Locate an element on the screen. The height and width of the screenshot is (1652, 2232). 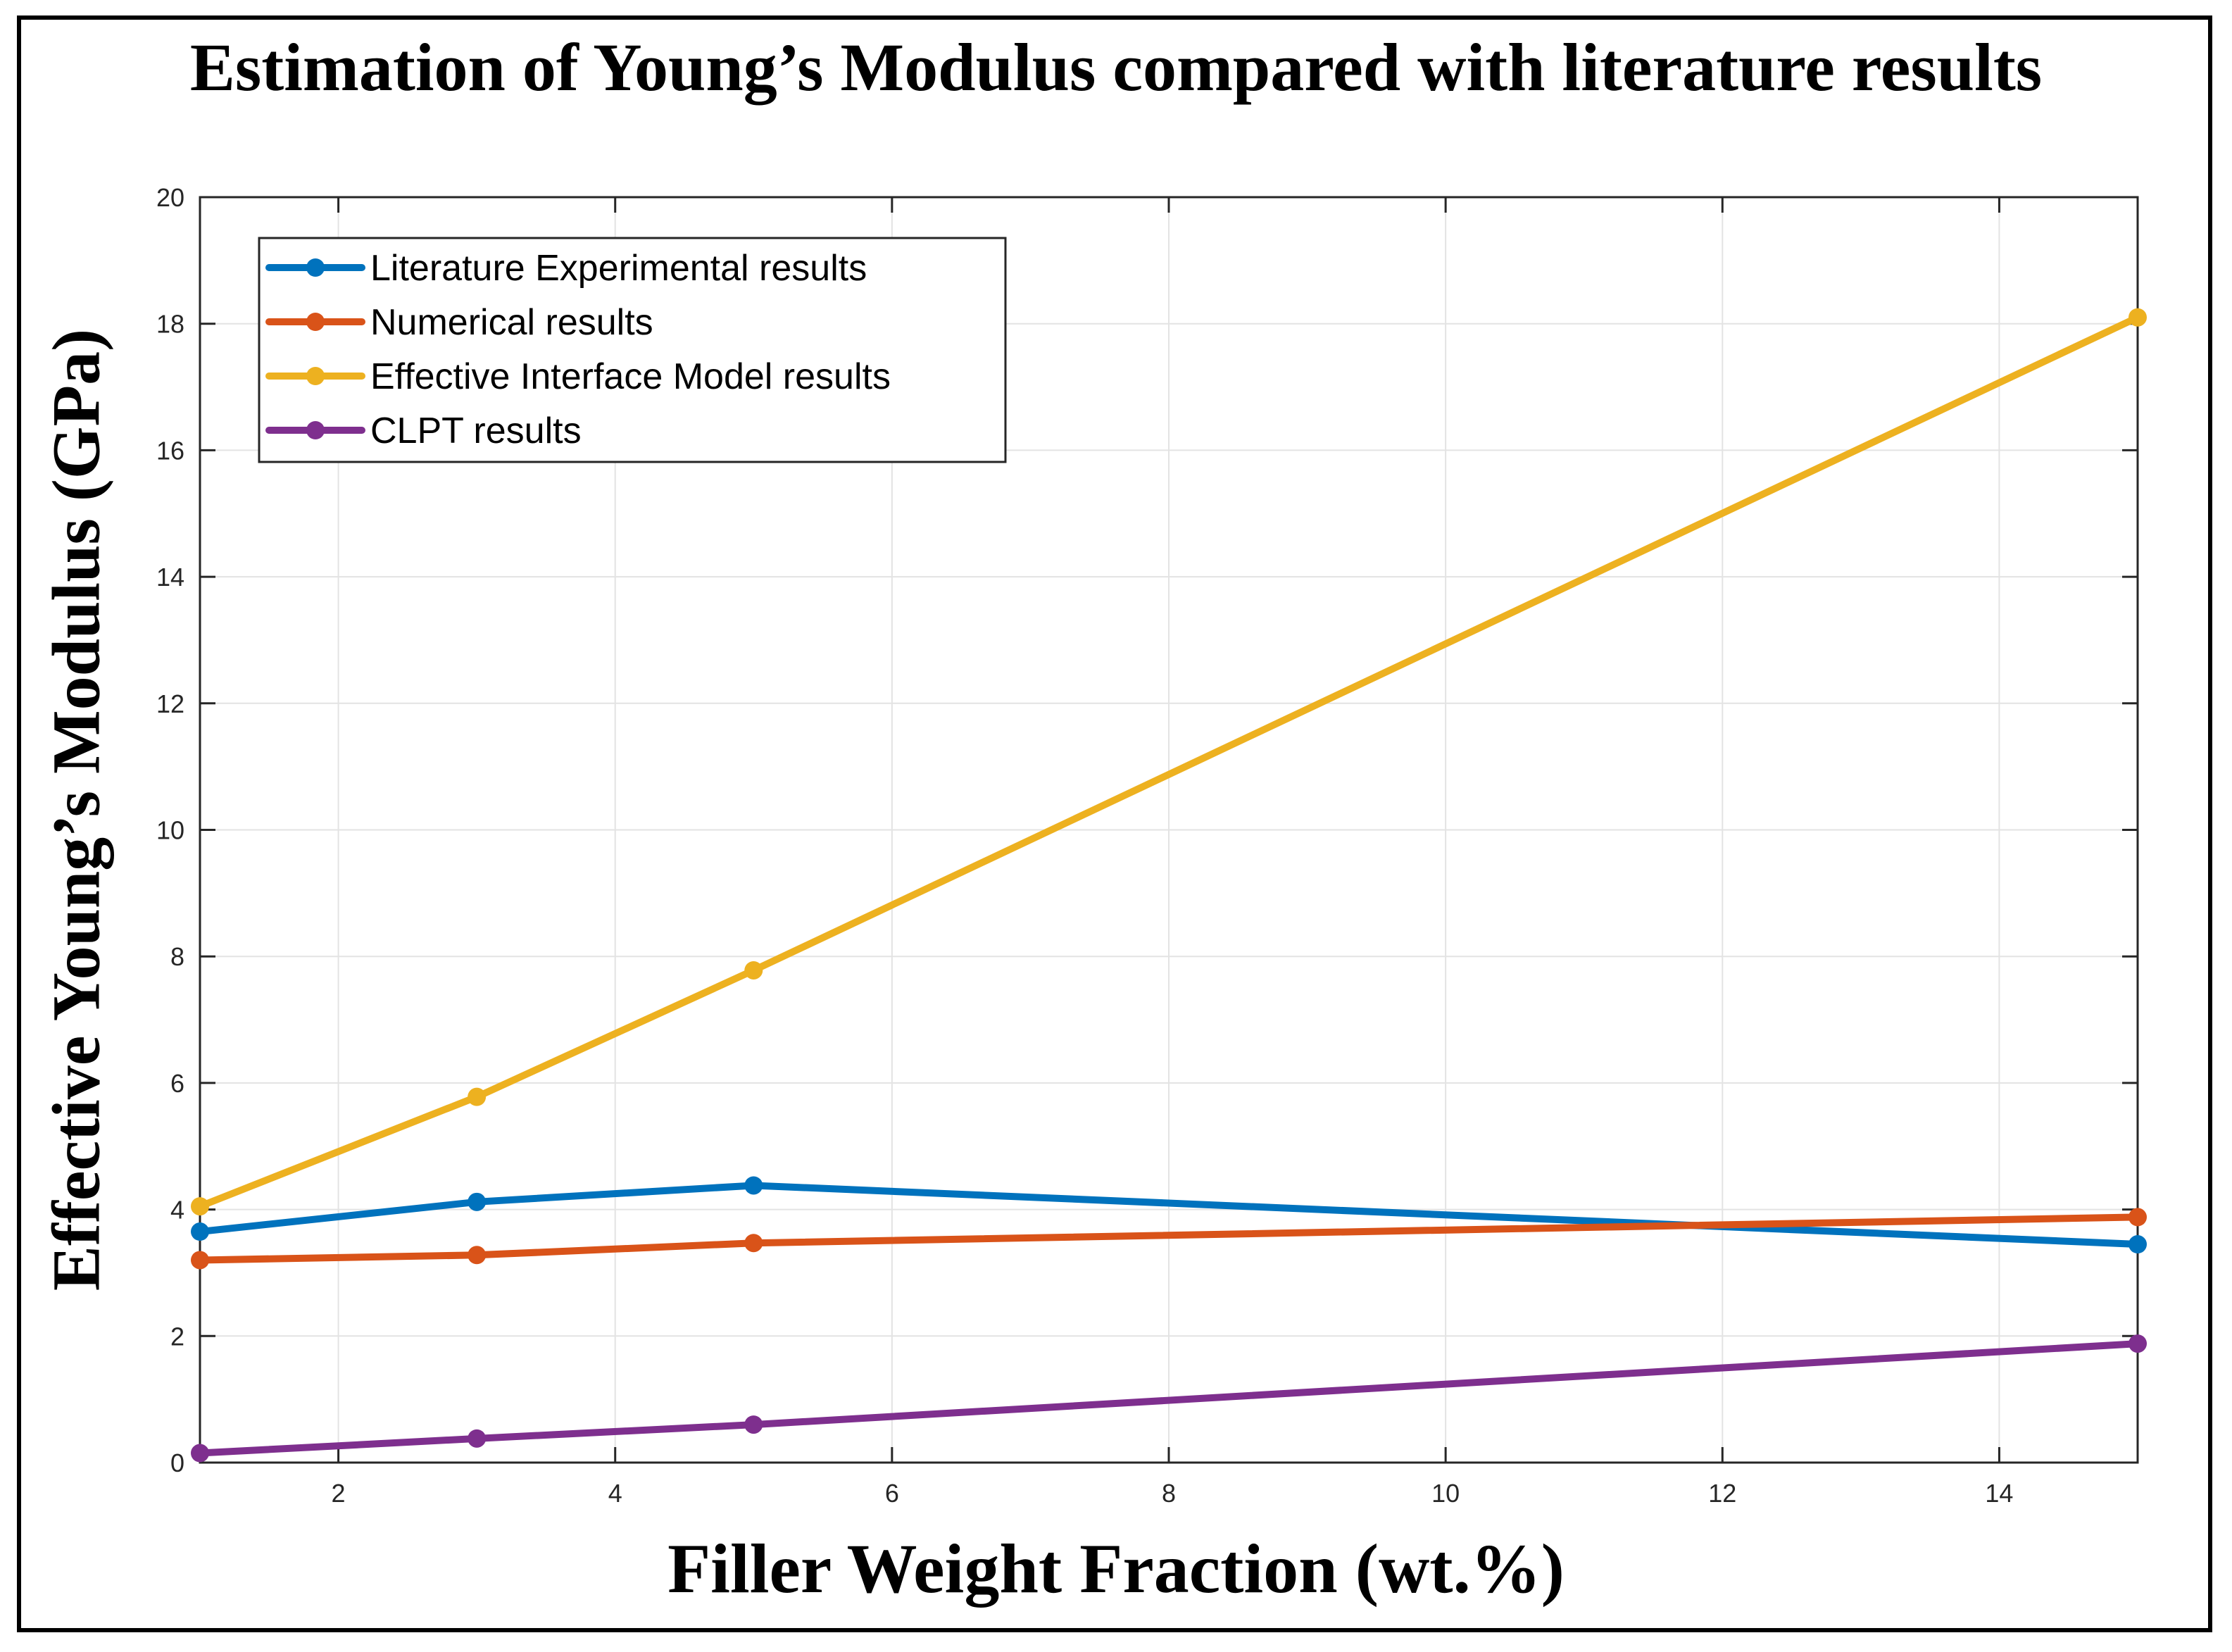
x-axis-title: Filler Weight Fraction (wt.%) is located at coordinates (1116, 1569).